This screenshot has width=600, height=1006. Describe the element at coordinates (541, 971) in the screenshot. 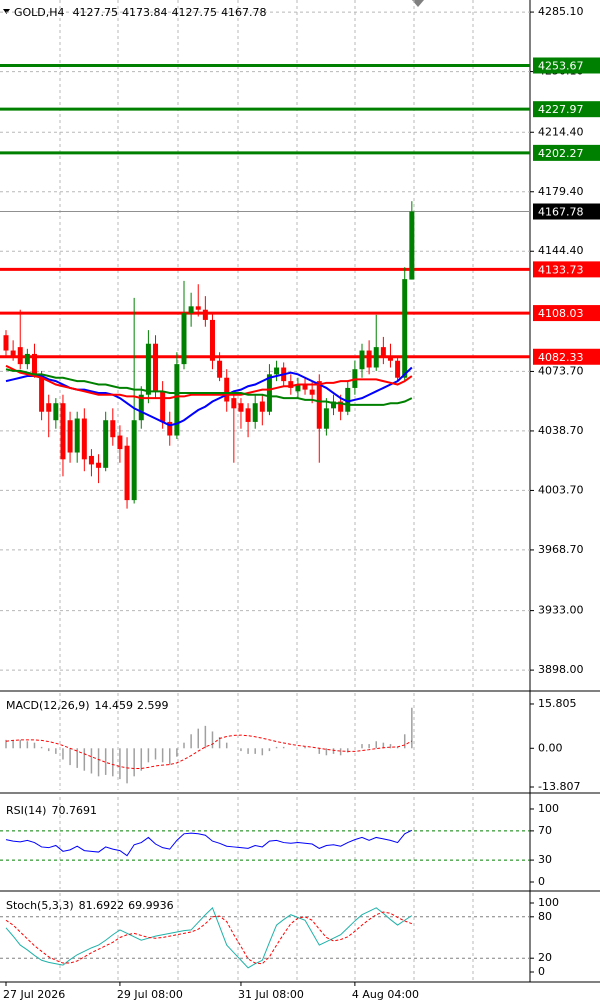

I see `y-tick-label: 0` at that location.